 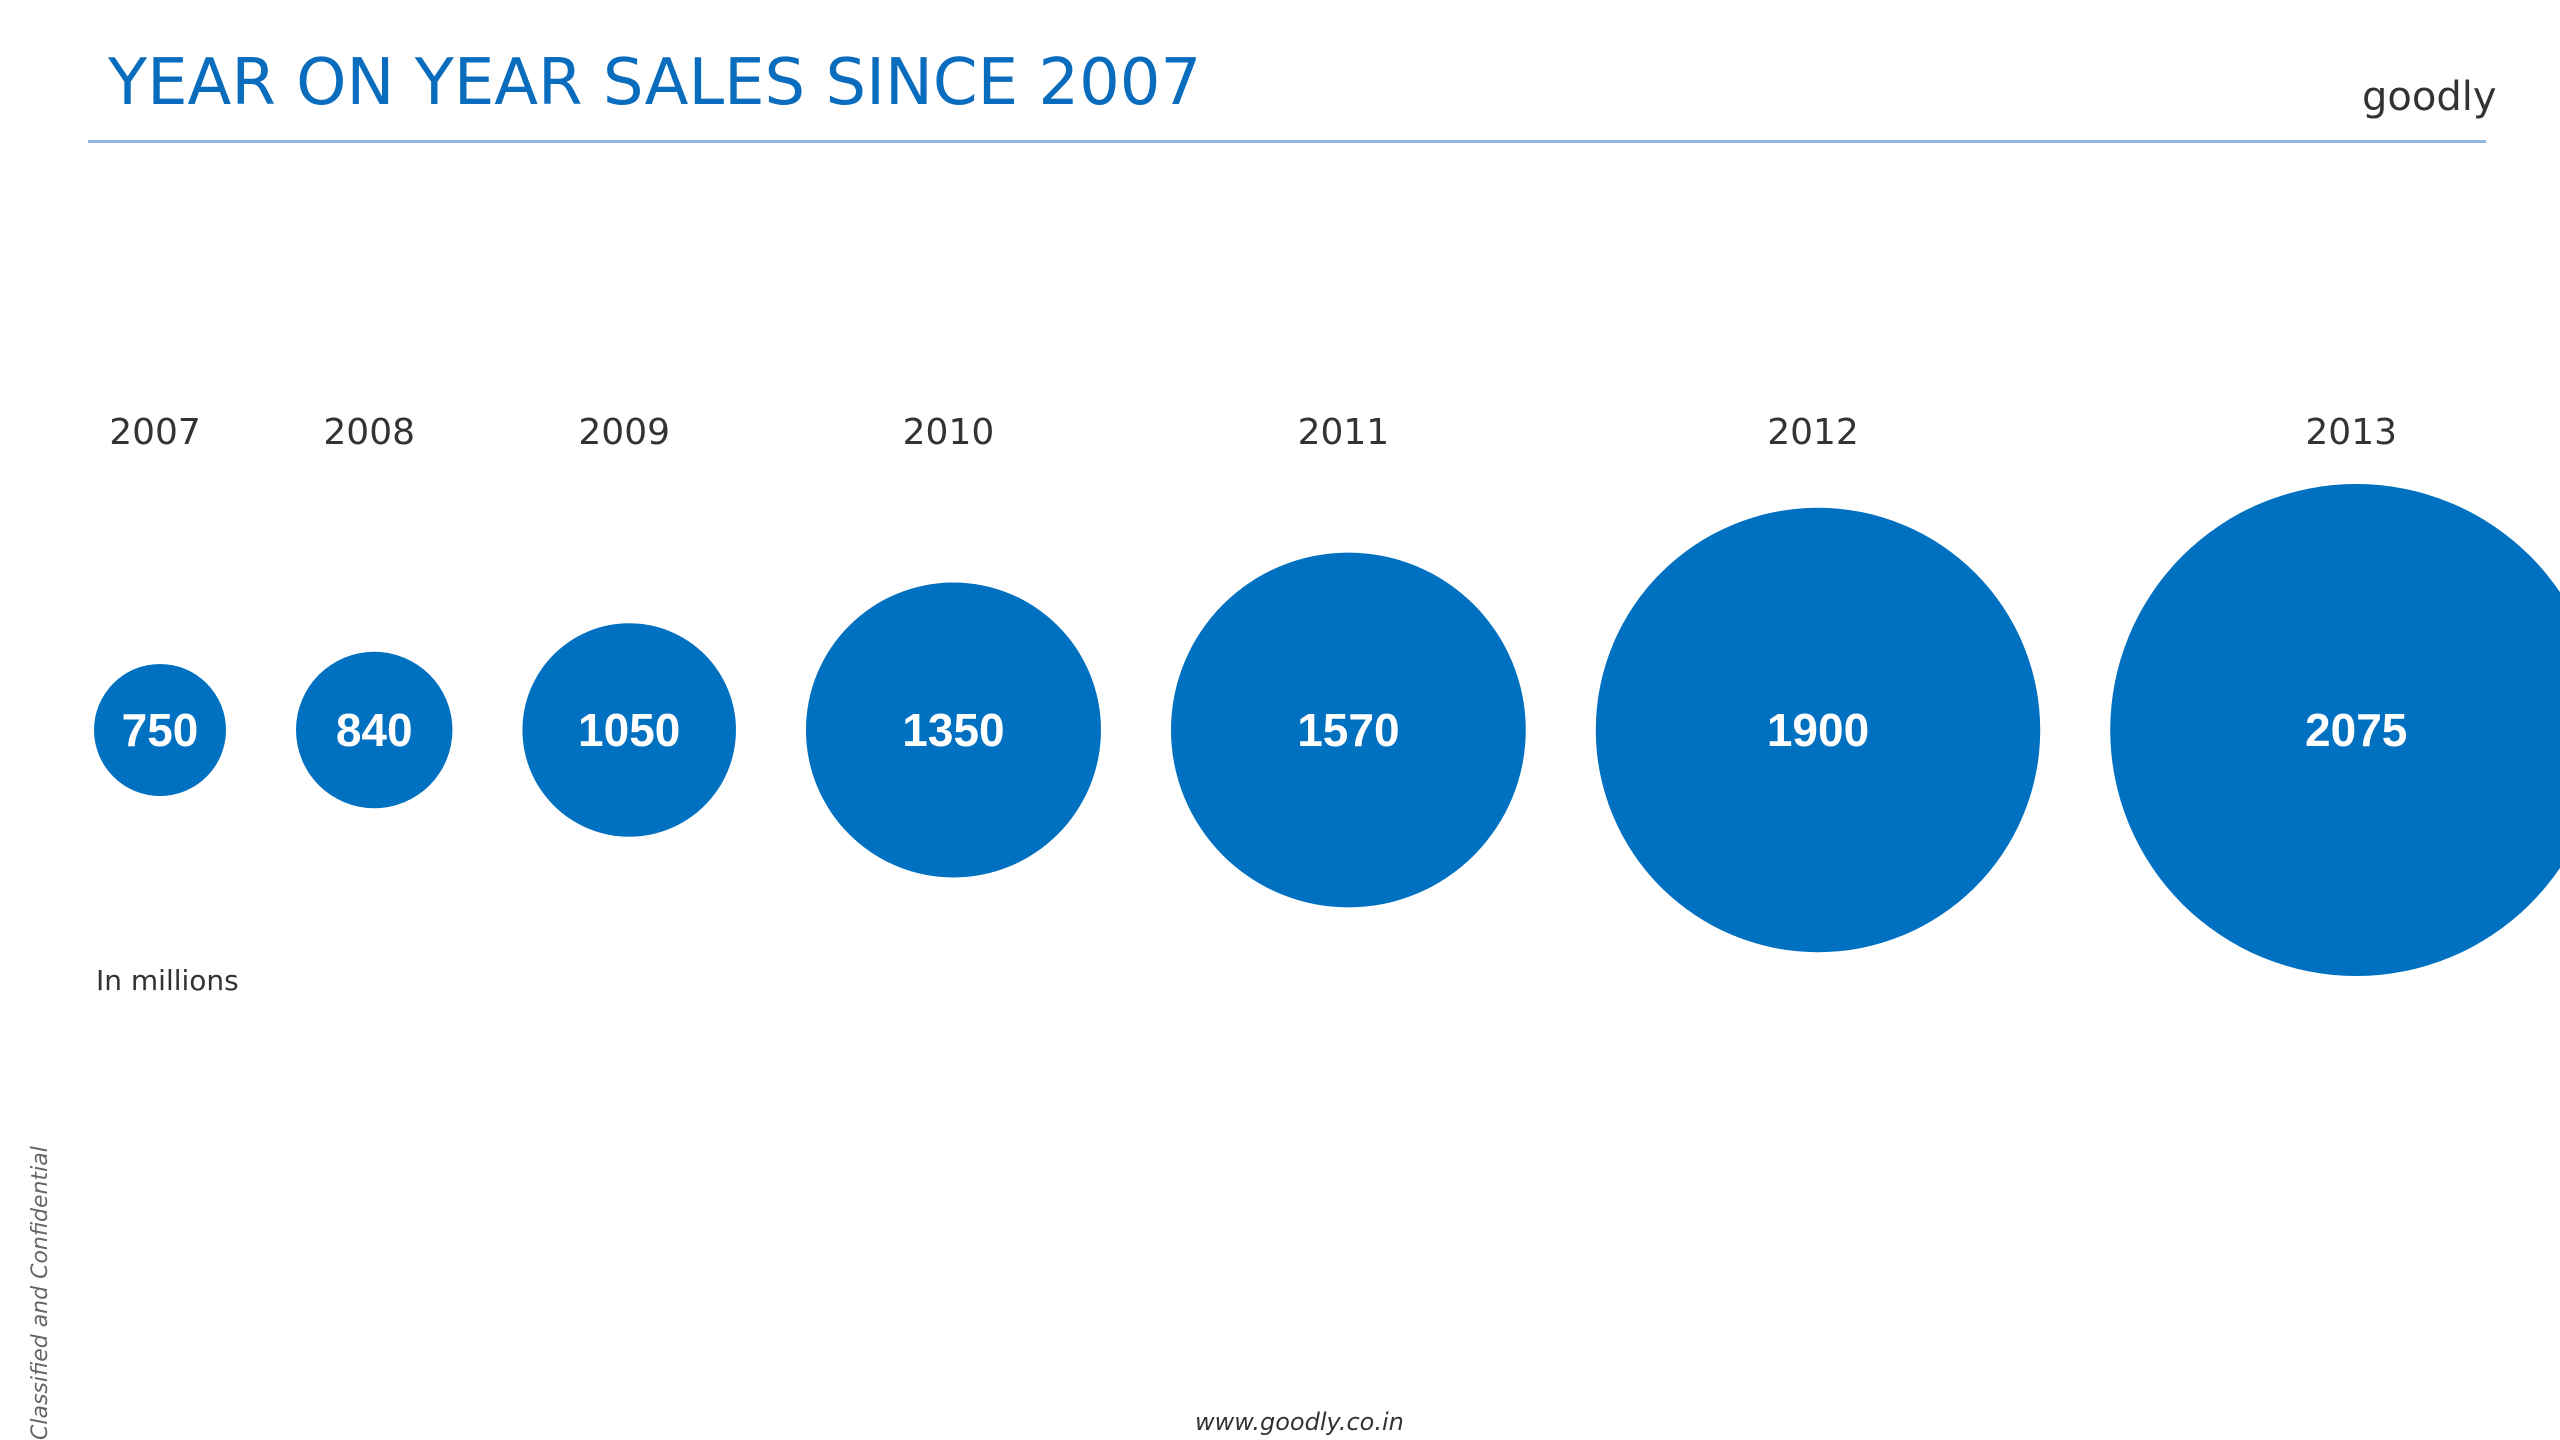 I want to click on value-label-2012: 1900, so click(x=1818, y=730).